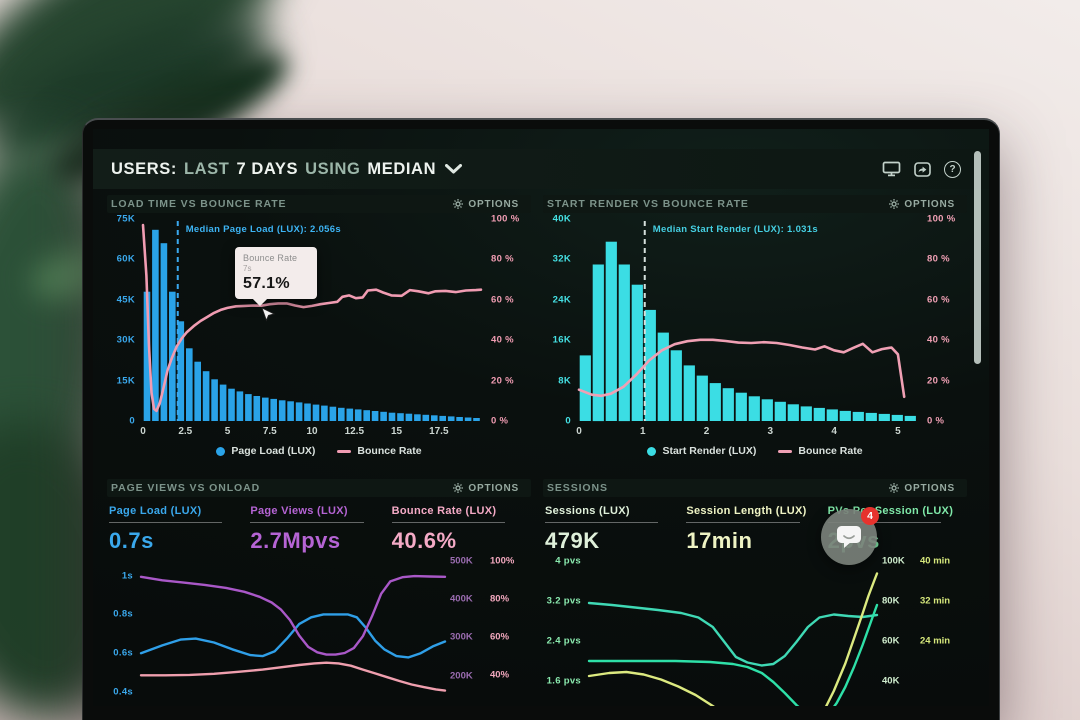 The image size is (1080, 720). What do you see at coordinates (884, 522) in the screenshot?
I see `metric-underline` at bounding box center [884, 522].